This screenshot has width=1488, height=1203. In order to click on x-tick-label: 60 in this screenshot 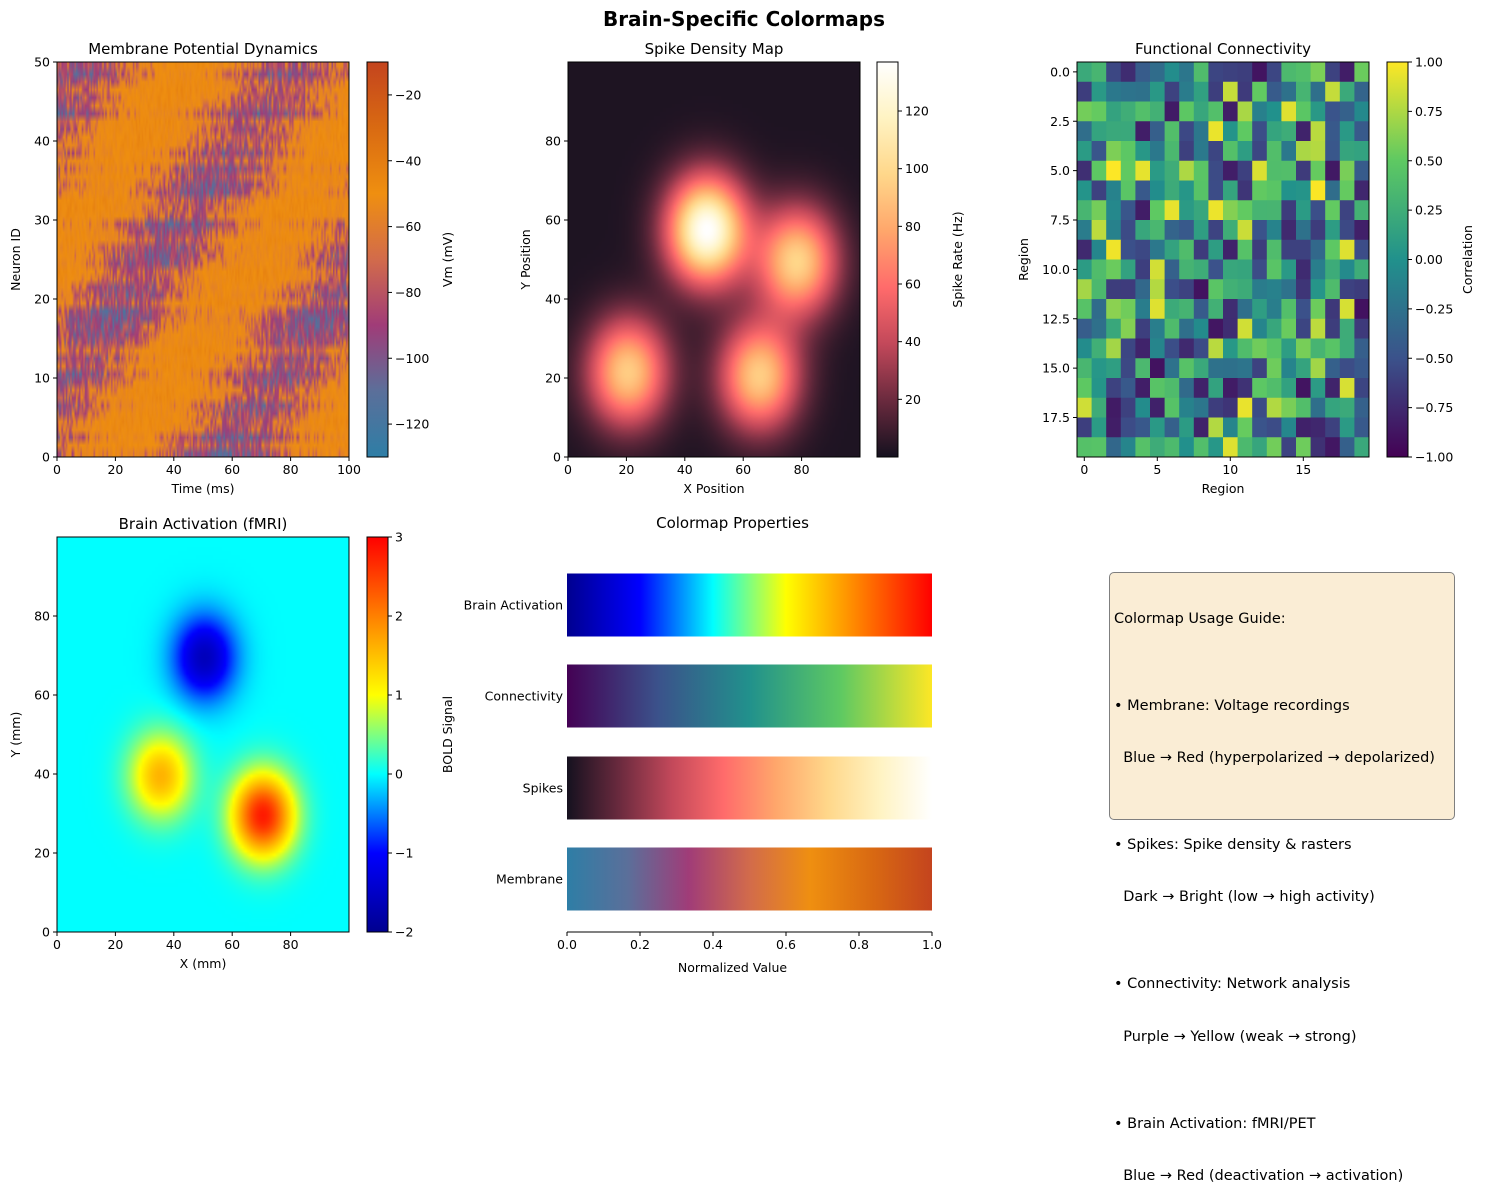, I will do `click(743, 469)`.